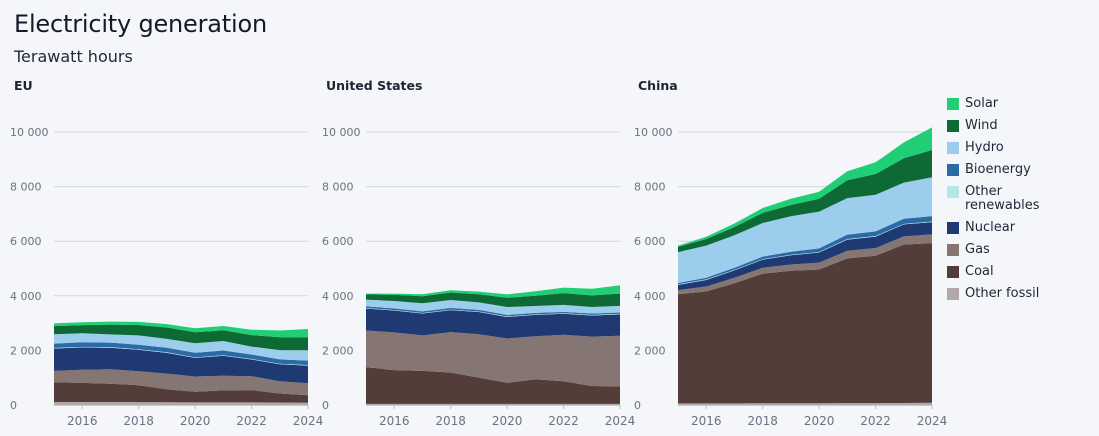 This screenshot has width=1099, height=436. Describe the element at coordinates (29, 132) in the screenshot. I see `eu-y-tick-label: 10 000` at that location.